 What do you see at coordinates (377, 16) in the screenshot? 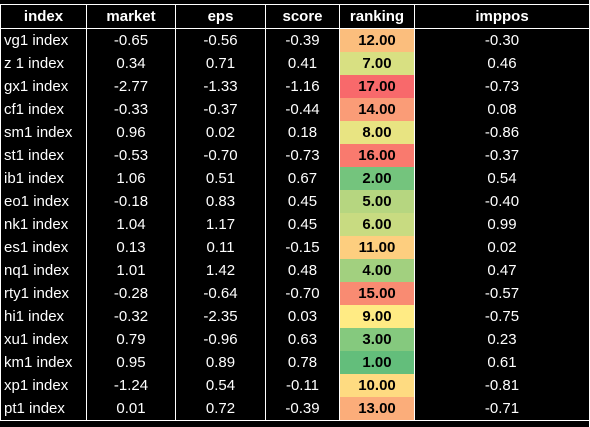
I see `header-ranking: ranking` at bounding box center [377, 16].